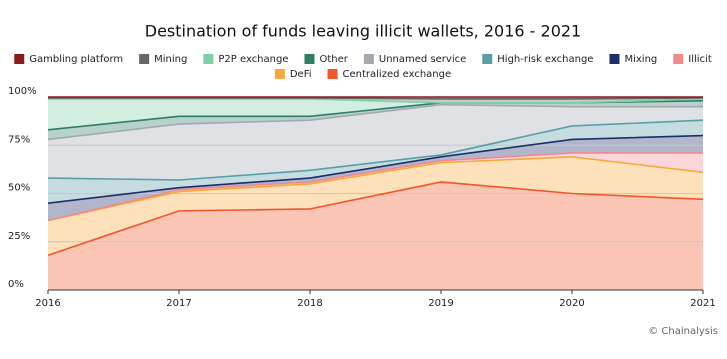 The height and width of the screenshot is (359, 727). I want to click on x-tick-label: 2018, so click(309, 303).